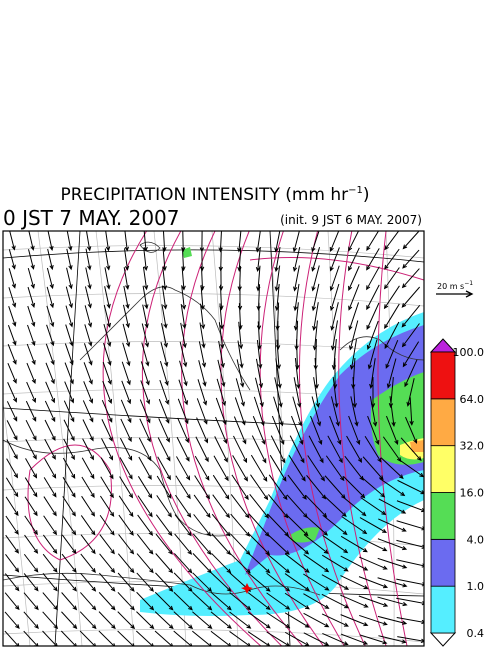  I want to click on graticule, so click(17, 522).